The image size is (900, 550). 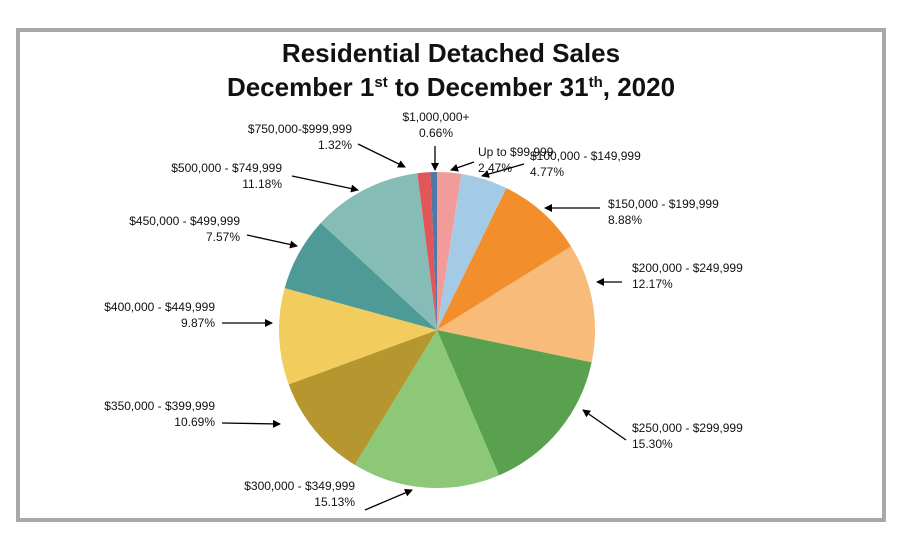 I want to click on chart-subtitle: December 1st to December 31th, 2020, so click(x=451, y=87).